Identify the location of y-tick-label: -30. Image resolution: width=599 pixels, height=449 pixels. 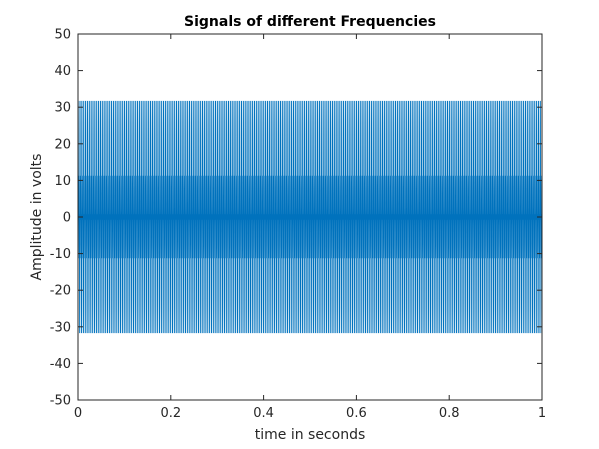
(60, 327).